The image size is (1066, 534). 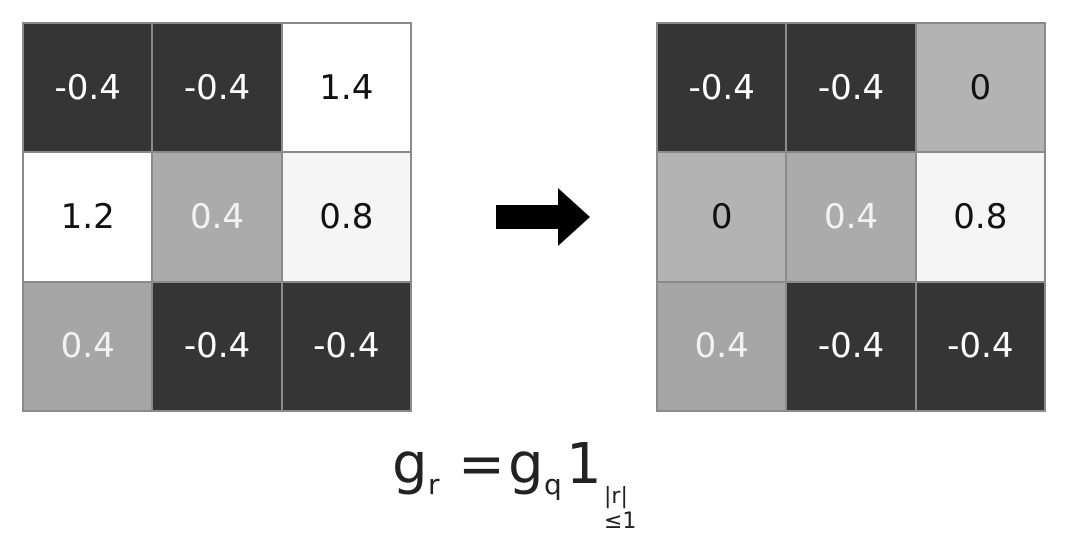 I want to click on after-cell-r3c3: -0.4, so click(x=980, y=346).